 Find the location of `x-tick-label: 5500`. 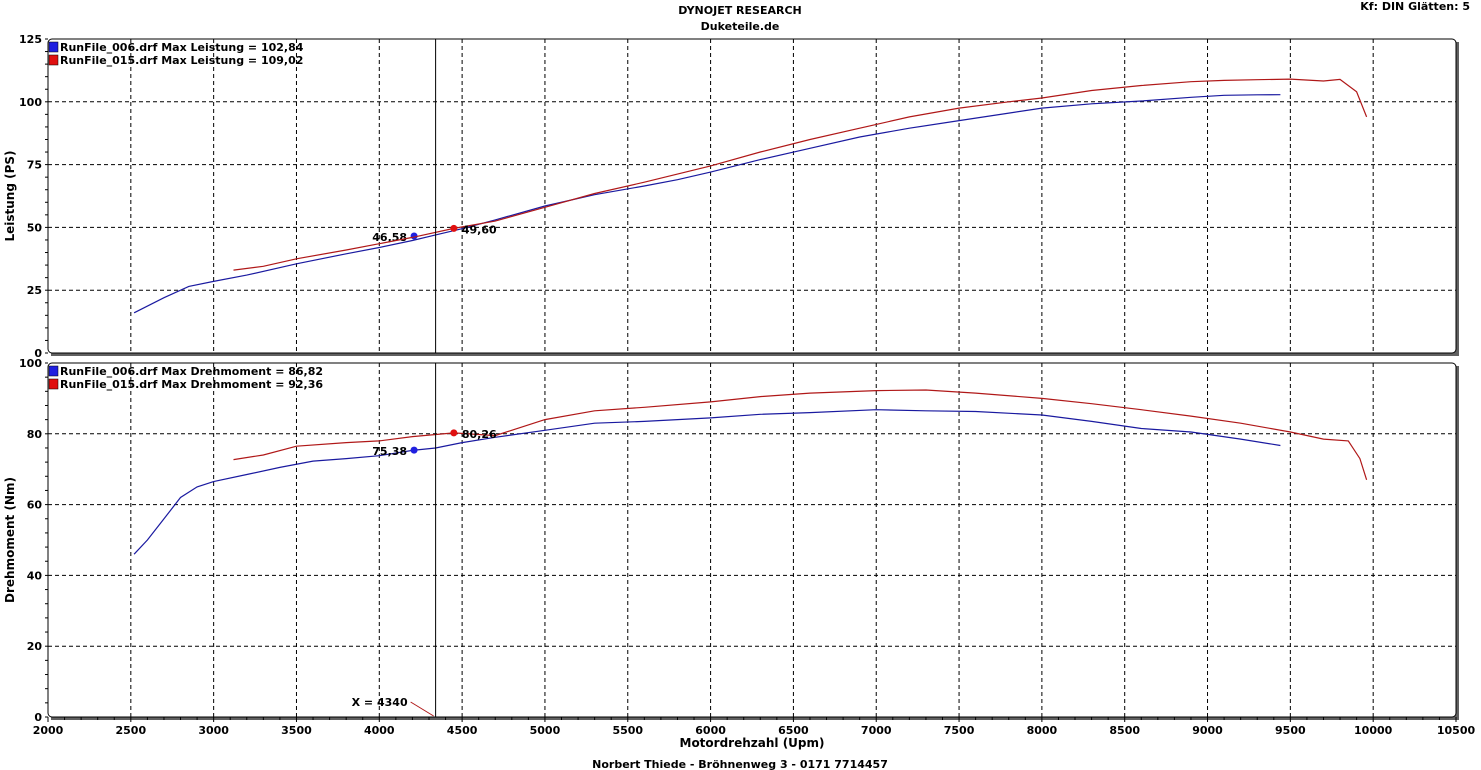

x-tick-label: 5500 is located at coordinates (627, 730).